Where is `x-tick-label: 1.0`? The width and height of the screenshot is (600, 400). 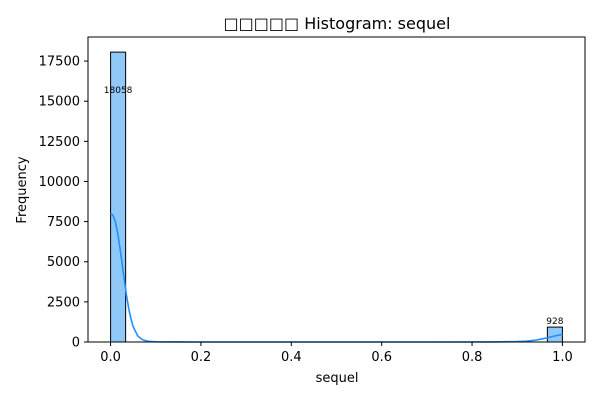
x-tick-label: 1.0 is located at coordinates (562, 357).